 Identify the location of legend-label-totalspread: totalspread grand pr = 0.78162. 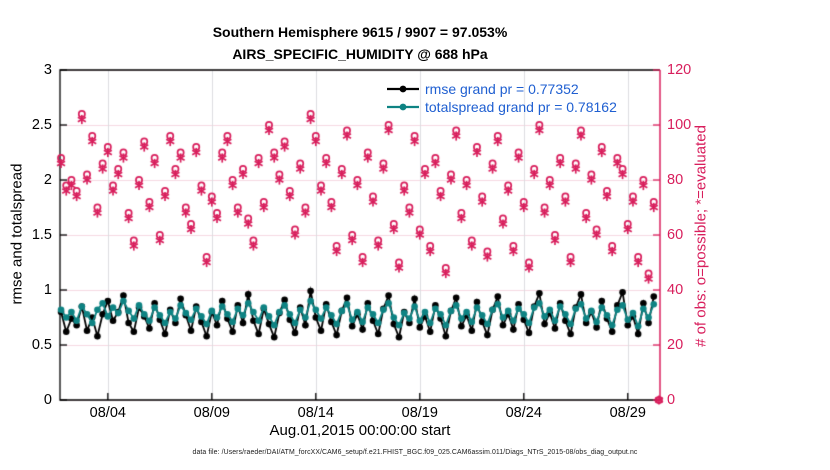
(521, 107).